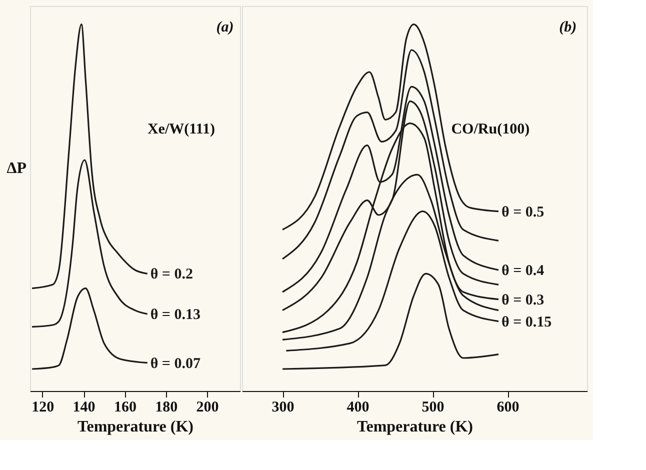 This screenshot has width=646, height=470. I want to click on x-tick-label: 200, so click(207, 408).